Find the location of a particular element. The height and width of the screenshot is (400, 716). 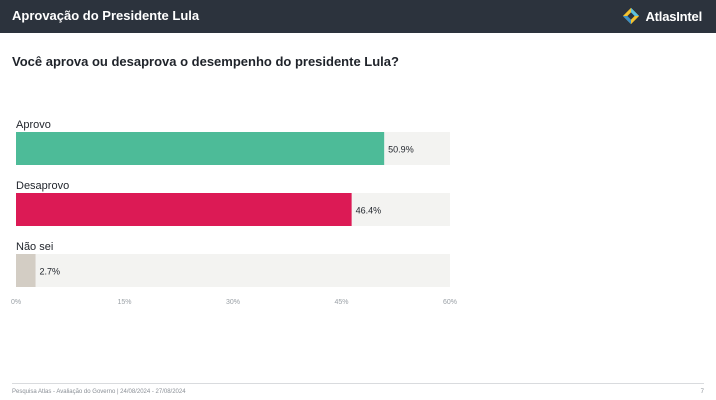

bar-aprovo is located at coordinates (200, 148).